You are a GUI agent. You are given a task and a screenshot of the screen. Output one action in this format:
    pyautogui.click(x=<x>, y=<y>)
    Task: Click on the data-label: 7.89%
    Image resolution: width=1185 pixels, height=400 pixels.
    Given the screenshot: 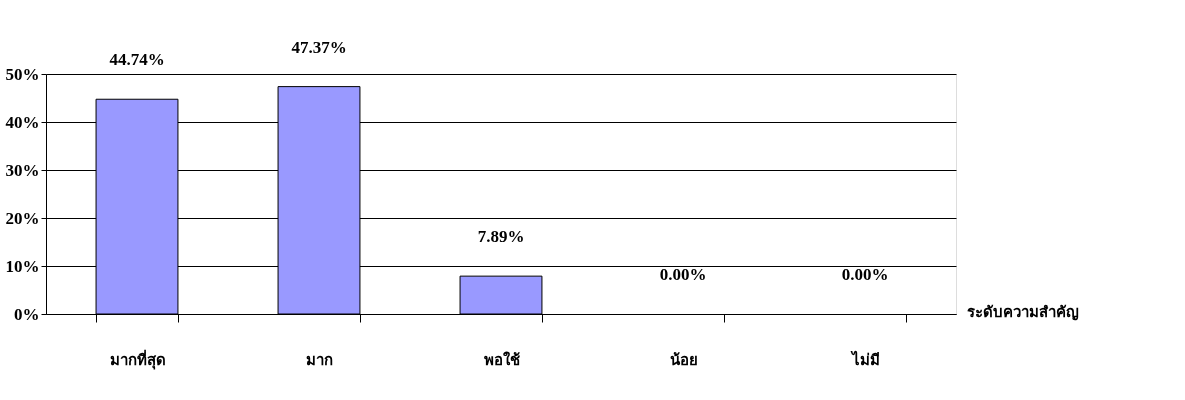 What is the action you would take?
    pyautogui.click(x=501, y=237)
    